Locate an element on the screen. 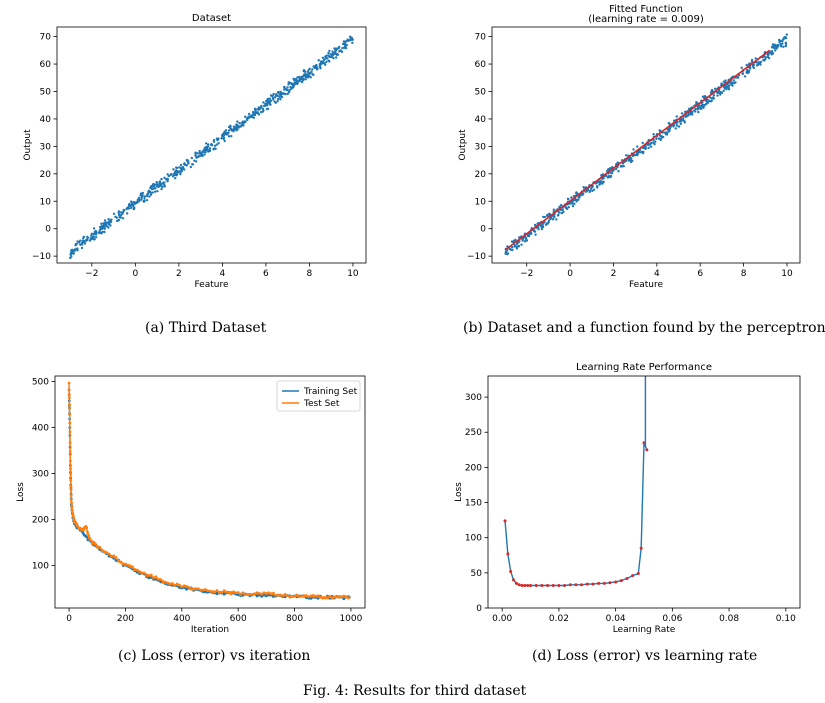  y-tick-label: 200 is located at coordinates (473, 468).